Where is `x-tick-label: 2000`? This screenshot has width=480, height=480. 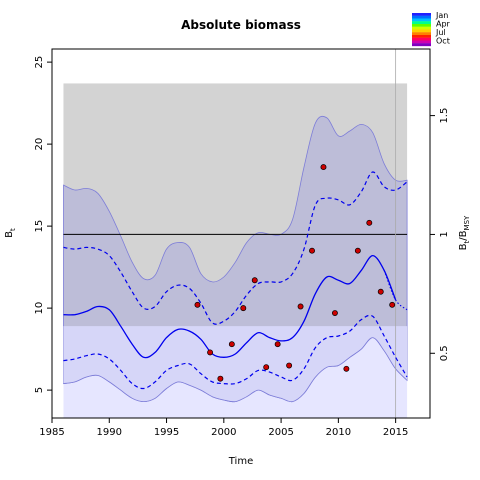
x-tick-label: 2000 is located at coordinates (223, 432).